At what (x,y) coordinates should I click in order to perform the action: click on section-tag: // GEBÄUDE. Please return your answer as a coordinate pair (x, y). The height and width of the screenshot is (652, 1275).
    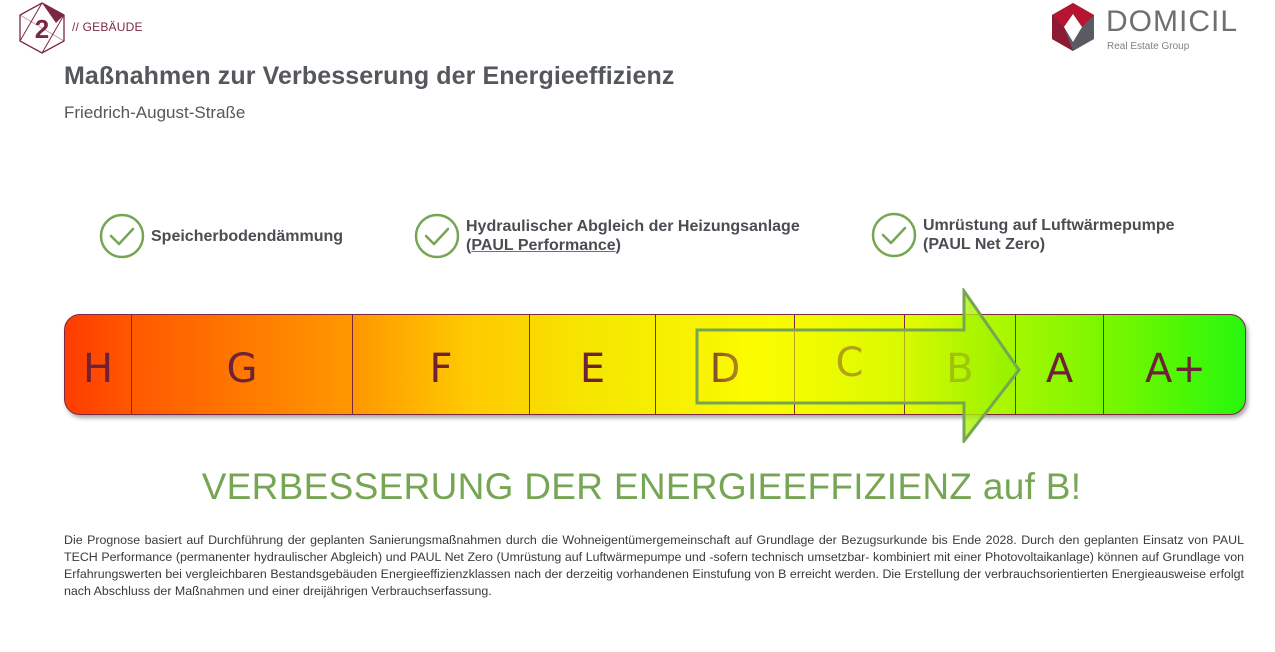
    Looking at the image, I should click on (107, 27).